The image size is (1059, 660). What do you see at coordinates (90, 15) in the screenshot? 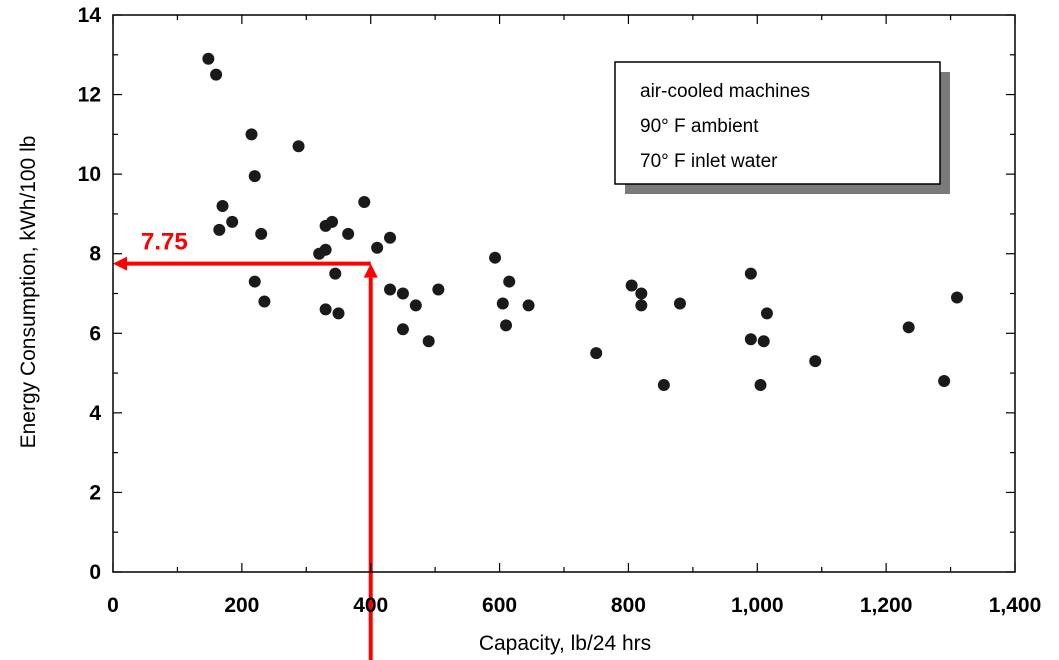
I see `y-tick-label: 14` at bounding box center [90, 15].